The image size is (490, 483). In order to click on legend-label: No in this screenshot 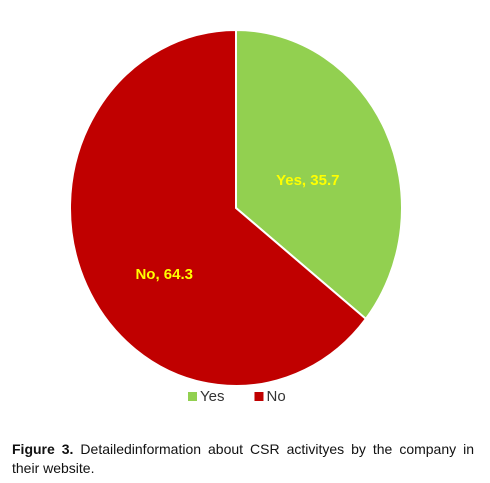, I will do `click(275, 396)`.